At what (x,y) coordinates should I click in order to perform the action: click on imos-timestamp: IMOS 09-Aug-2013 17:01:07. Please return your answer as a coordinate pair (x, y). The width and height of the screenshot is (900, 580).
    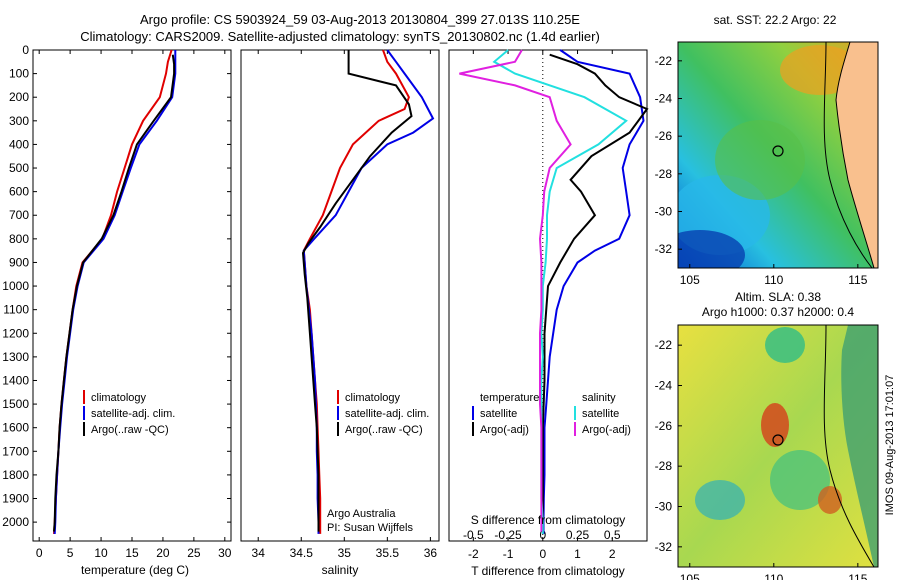
    Looking at the image, I should click on (890, 445).